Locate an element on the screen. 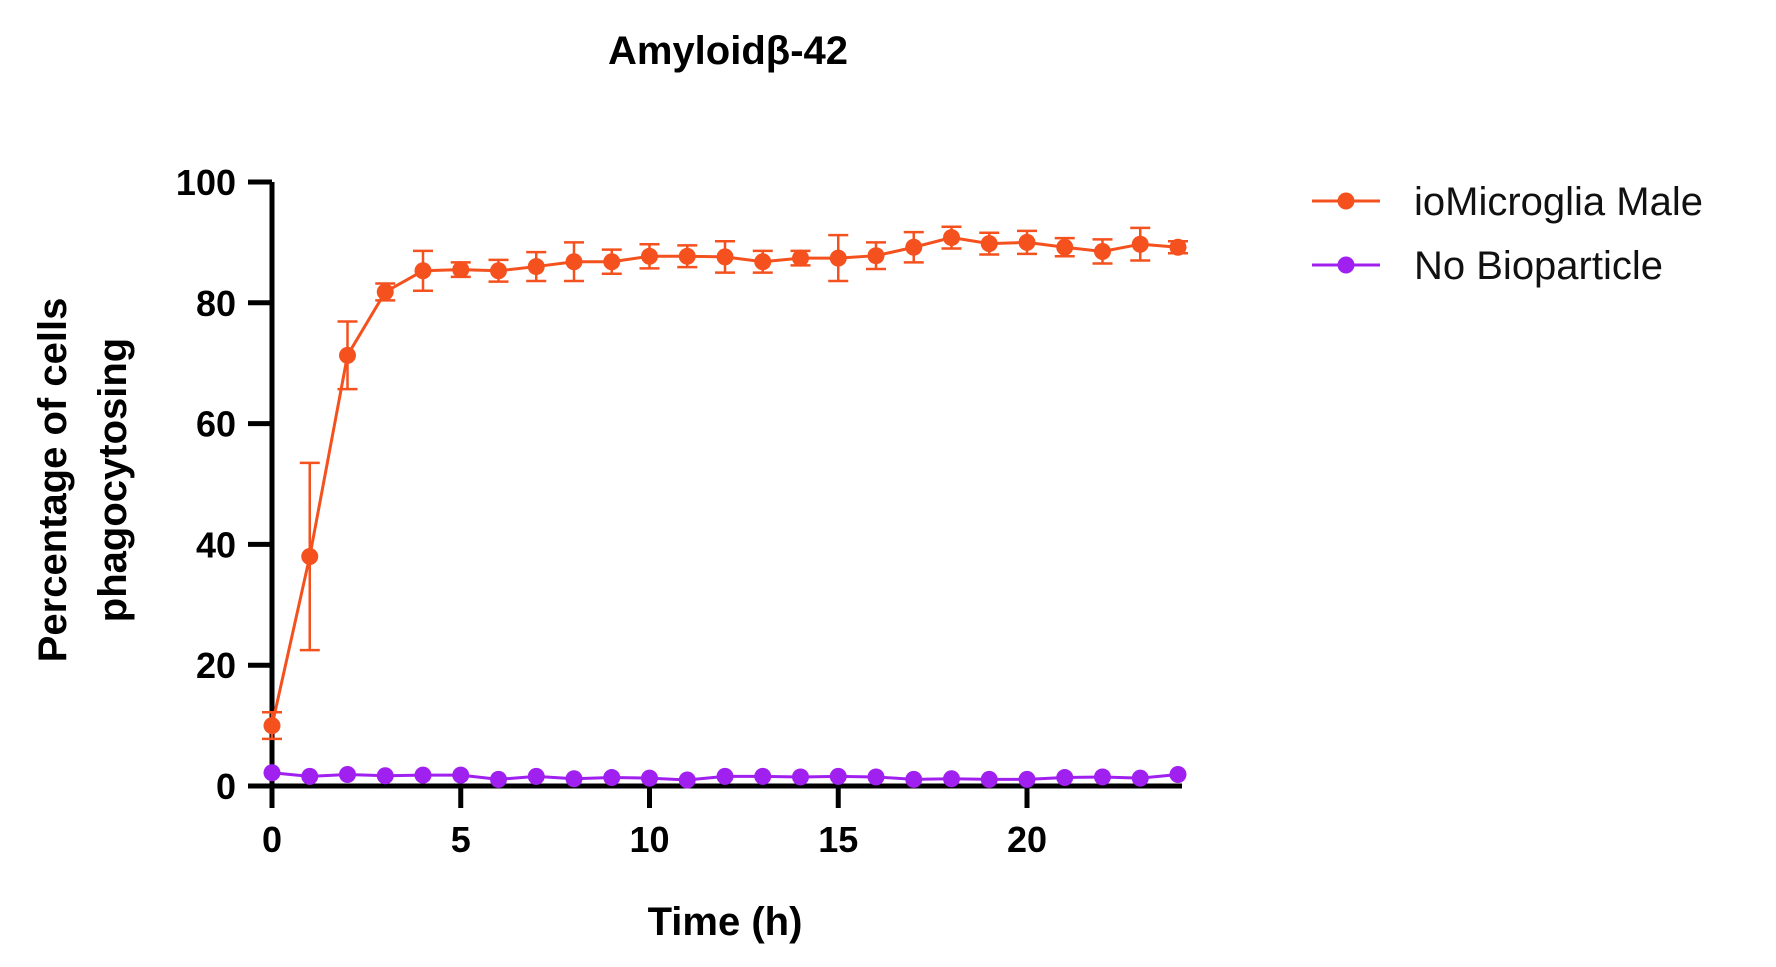  legend-item-no-bioparticle: No Bioparticle is located at coordinates (1487, 266).